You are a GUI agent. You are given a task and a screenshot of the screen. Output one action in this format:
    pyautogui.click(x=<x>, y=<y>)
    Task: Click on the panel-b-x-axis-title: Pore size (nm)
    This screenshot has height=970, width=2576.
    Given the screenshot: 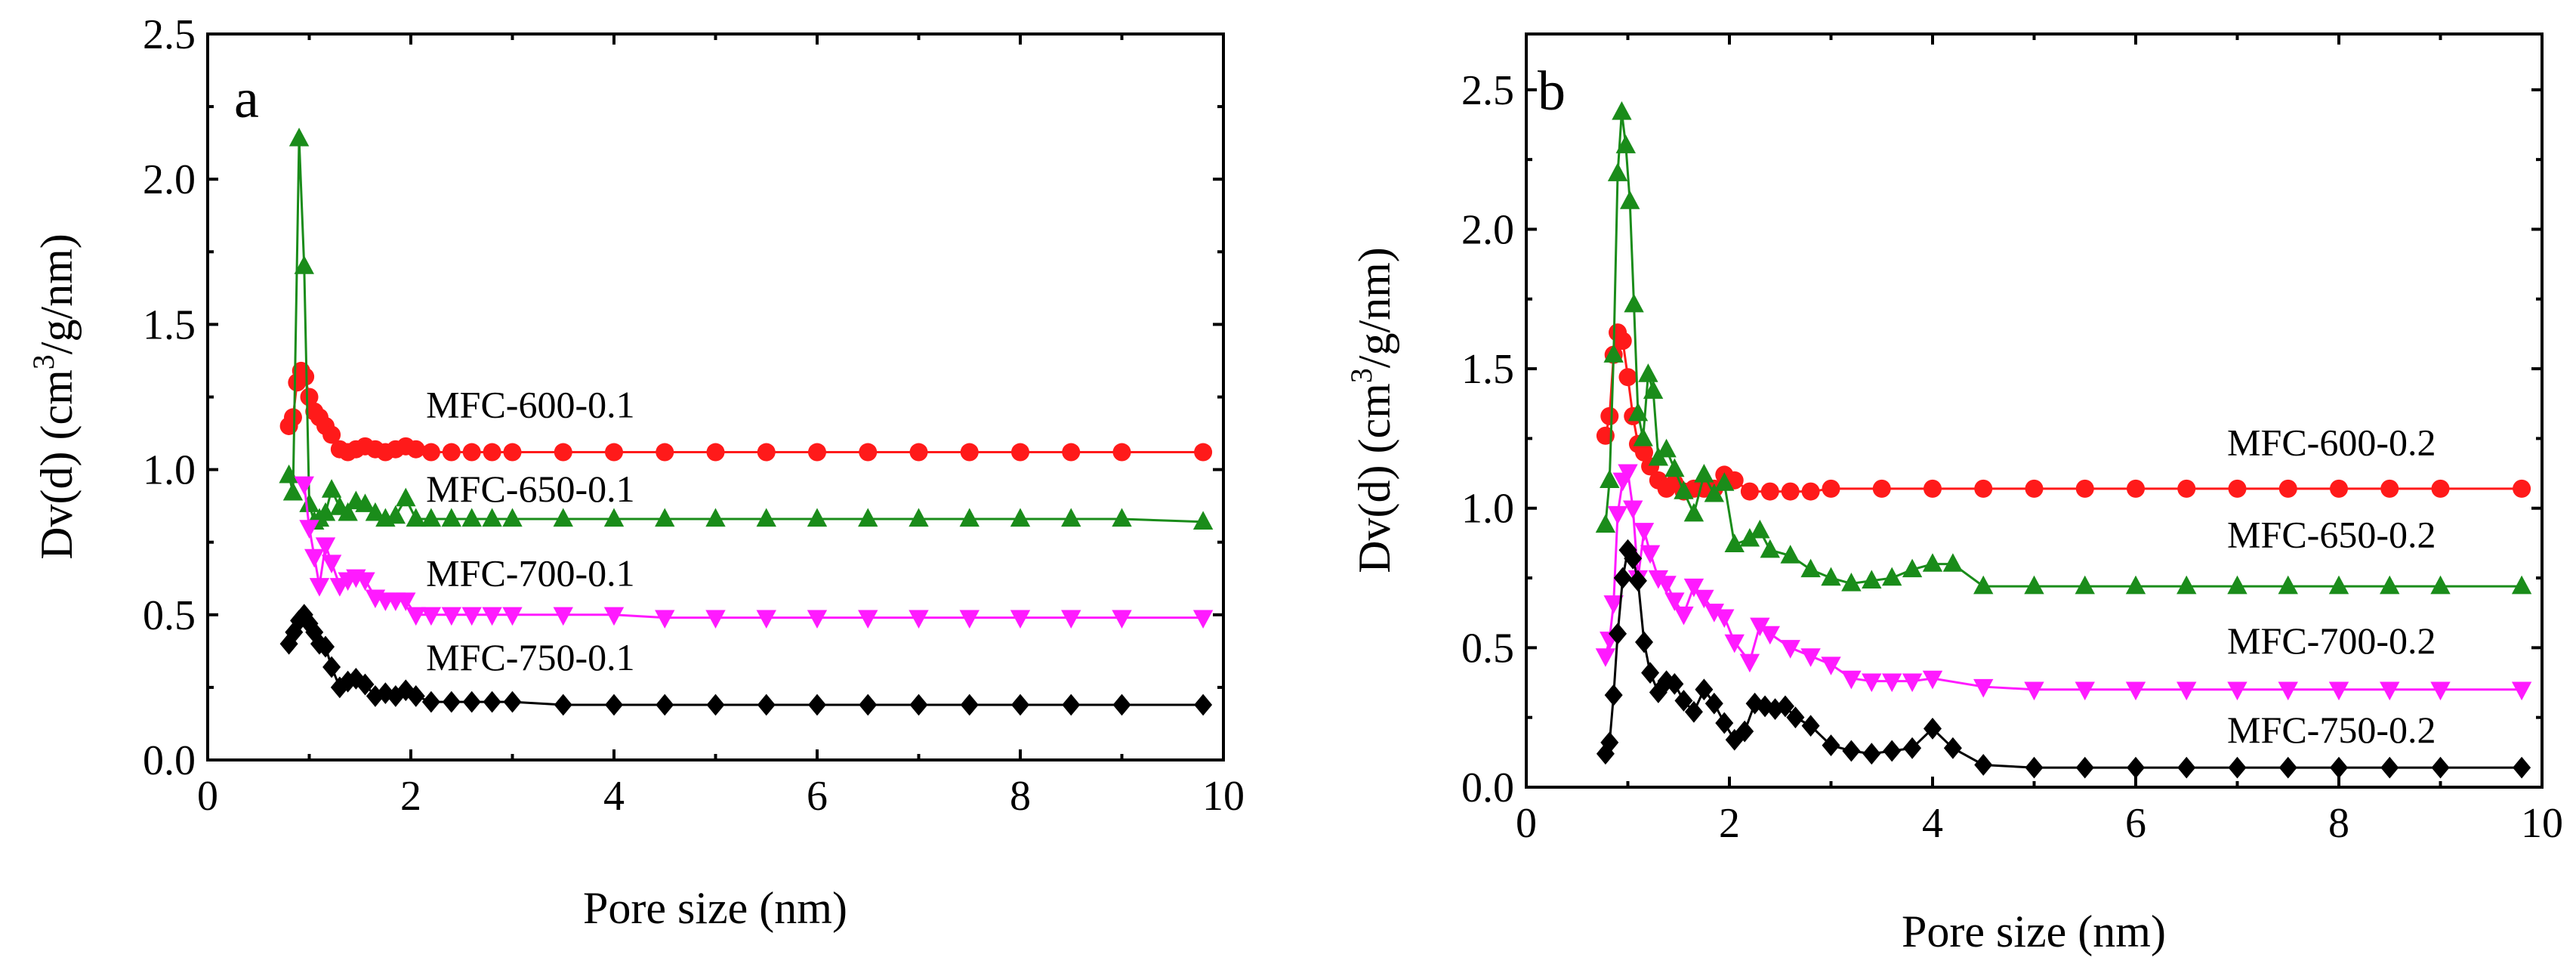 What is the action you would take?
    pyautogui.click(x=2034, y=931)
    